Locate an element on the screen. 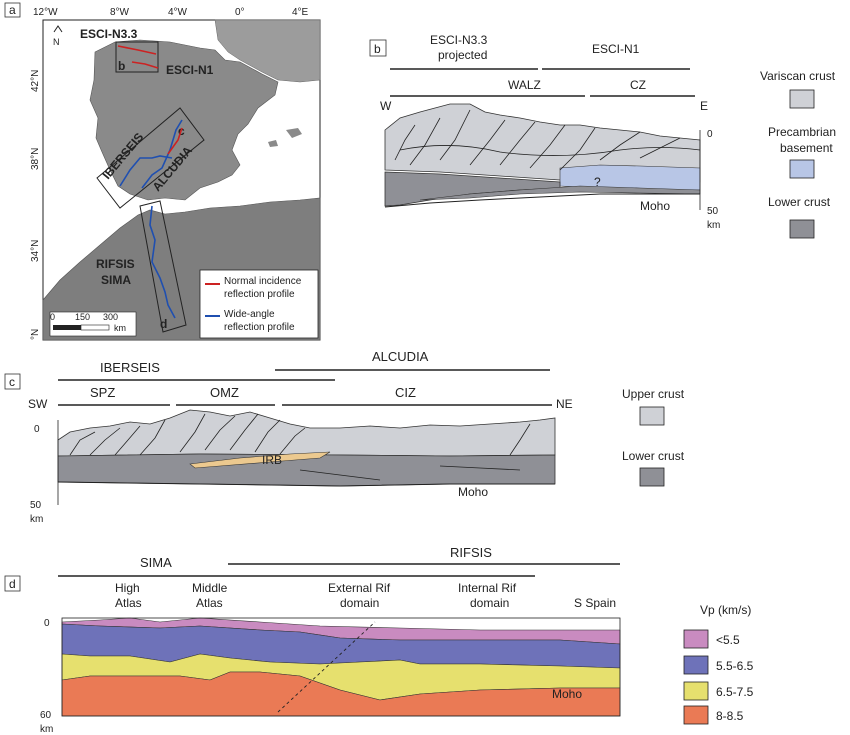 This screenshot has height=735, width=850. panel-c-letter-box is located at coordinates (12, 381).